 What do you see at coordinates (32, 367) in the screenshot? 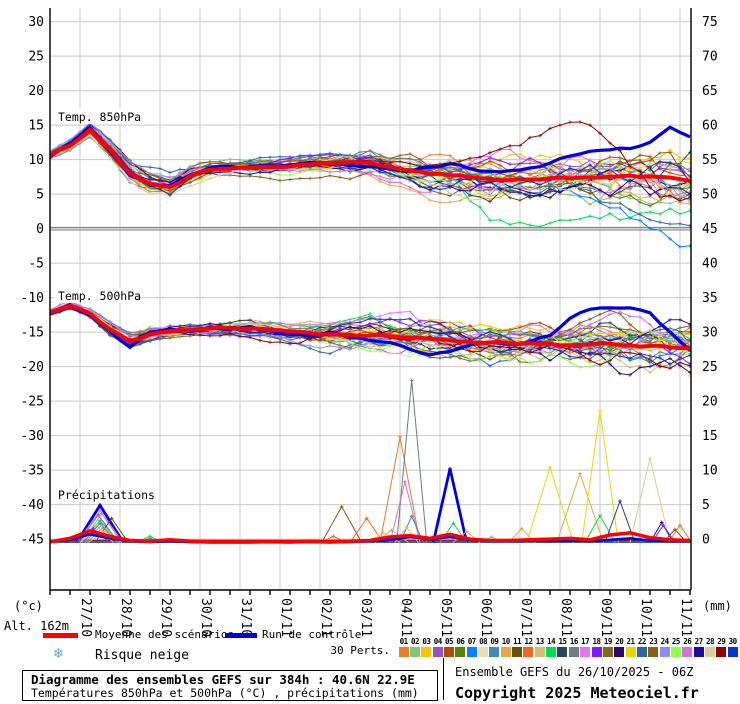
I see `svg-text: -20` at bounding box center [32, 367].